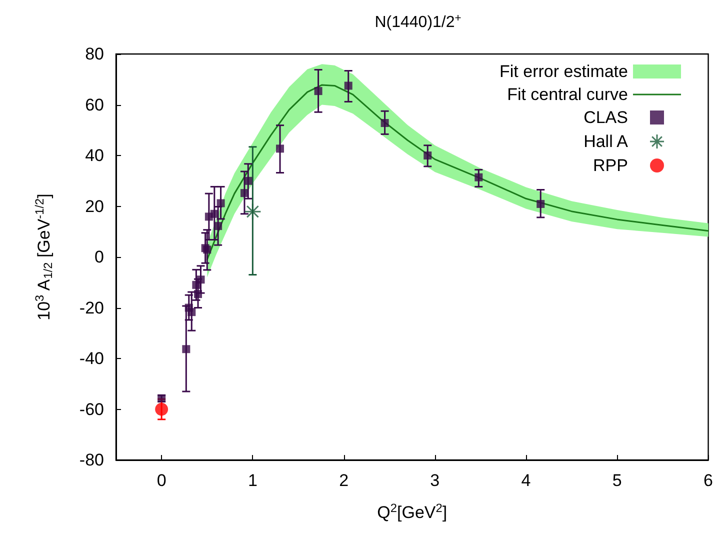  Describe the element at coordinates (94, 104) in the screenshot. I see `y-tick-label: 60` at that location.